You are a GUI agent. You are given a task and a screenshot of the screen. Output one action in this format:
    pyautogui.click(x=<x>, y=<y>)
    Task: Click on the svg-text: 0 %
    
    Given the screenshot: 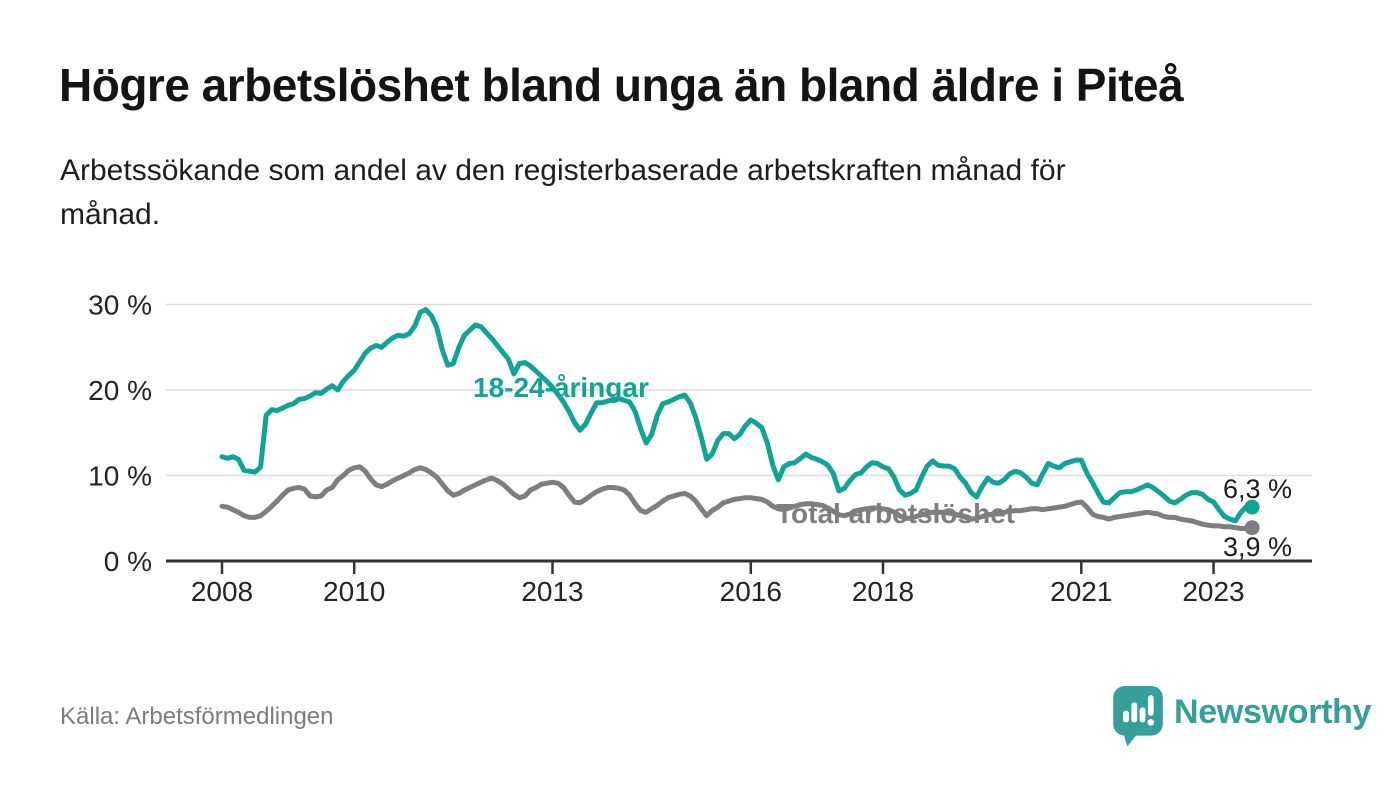 What is the action you would take?
    pyautogui.click(x=128, y=561)
    